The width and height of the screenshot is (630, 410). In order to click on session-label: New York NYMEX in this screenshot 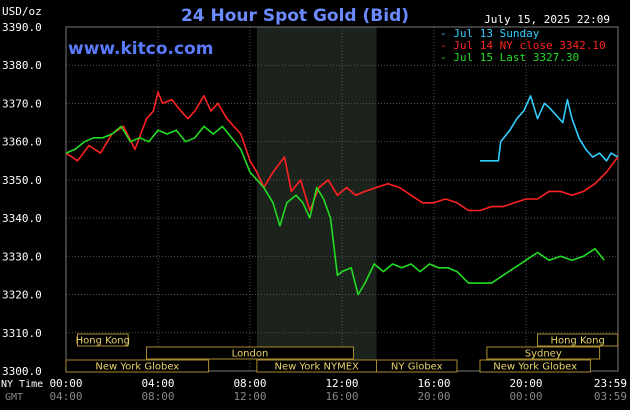, I will do `click(317, 367)`.